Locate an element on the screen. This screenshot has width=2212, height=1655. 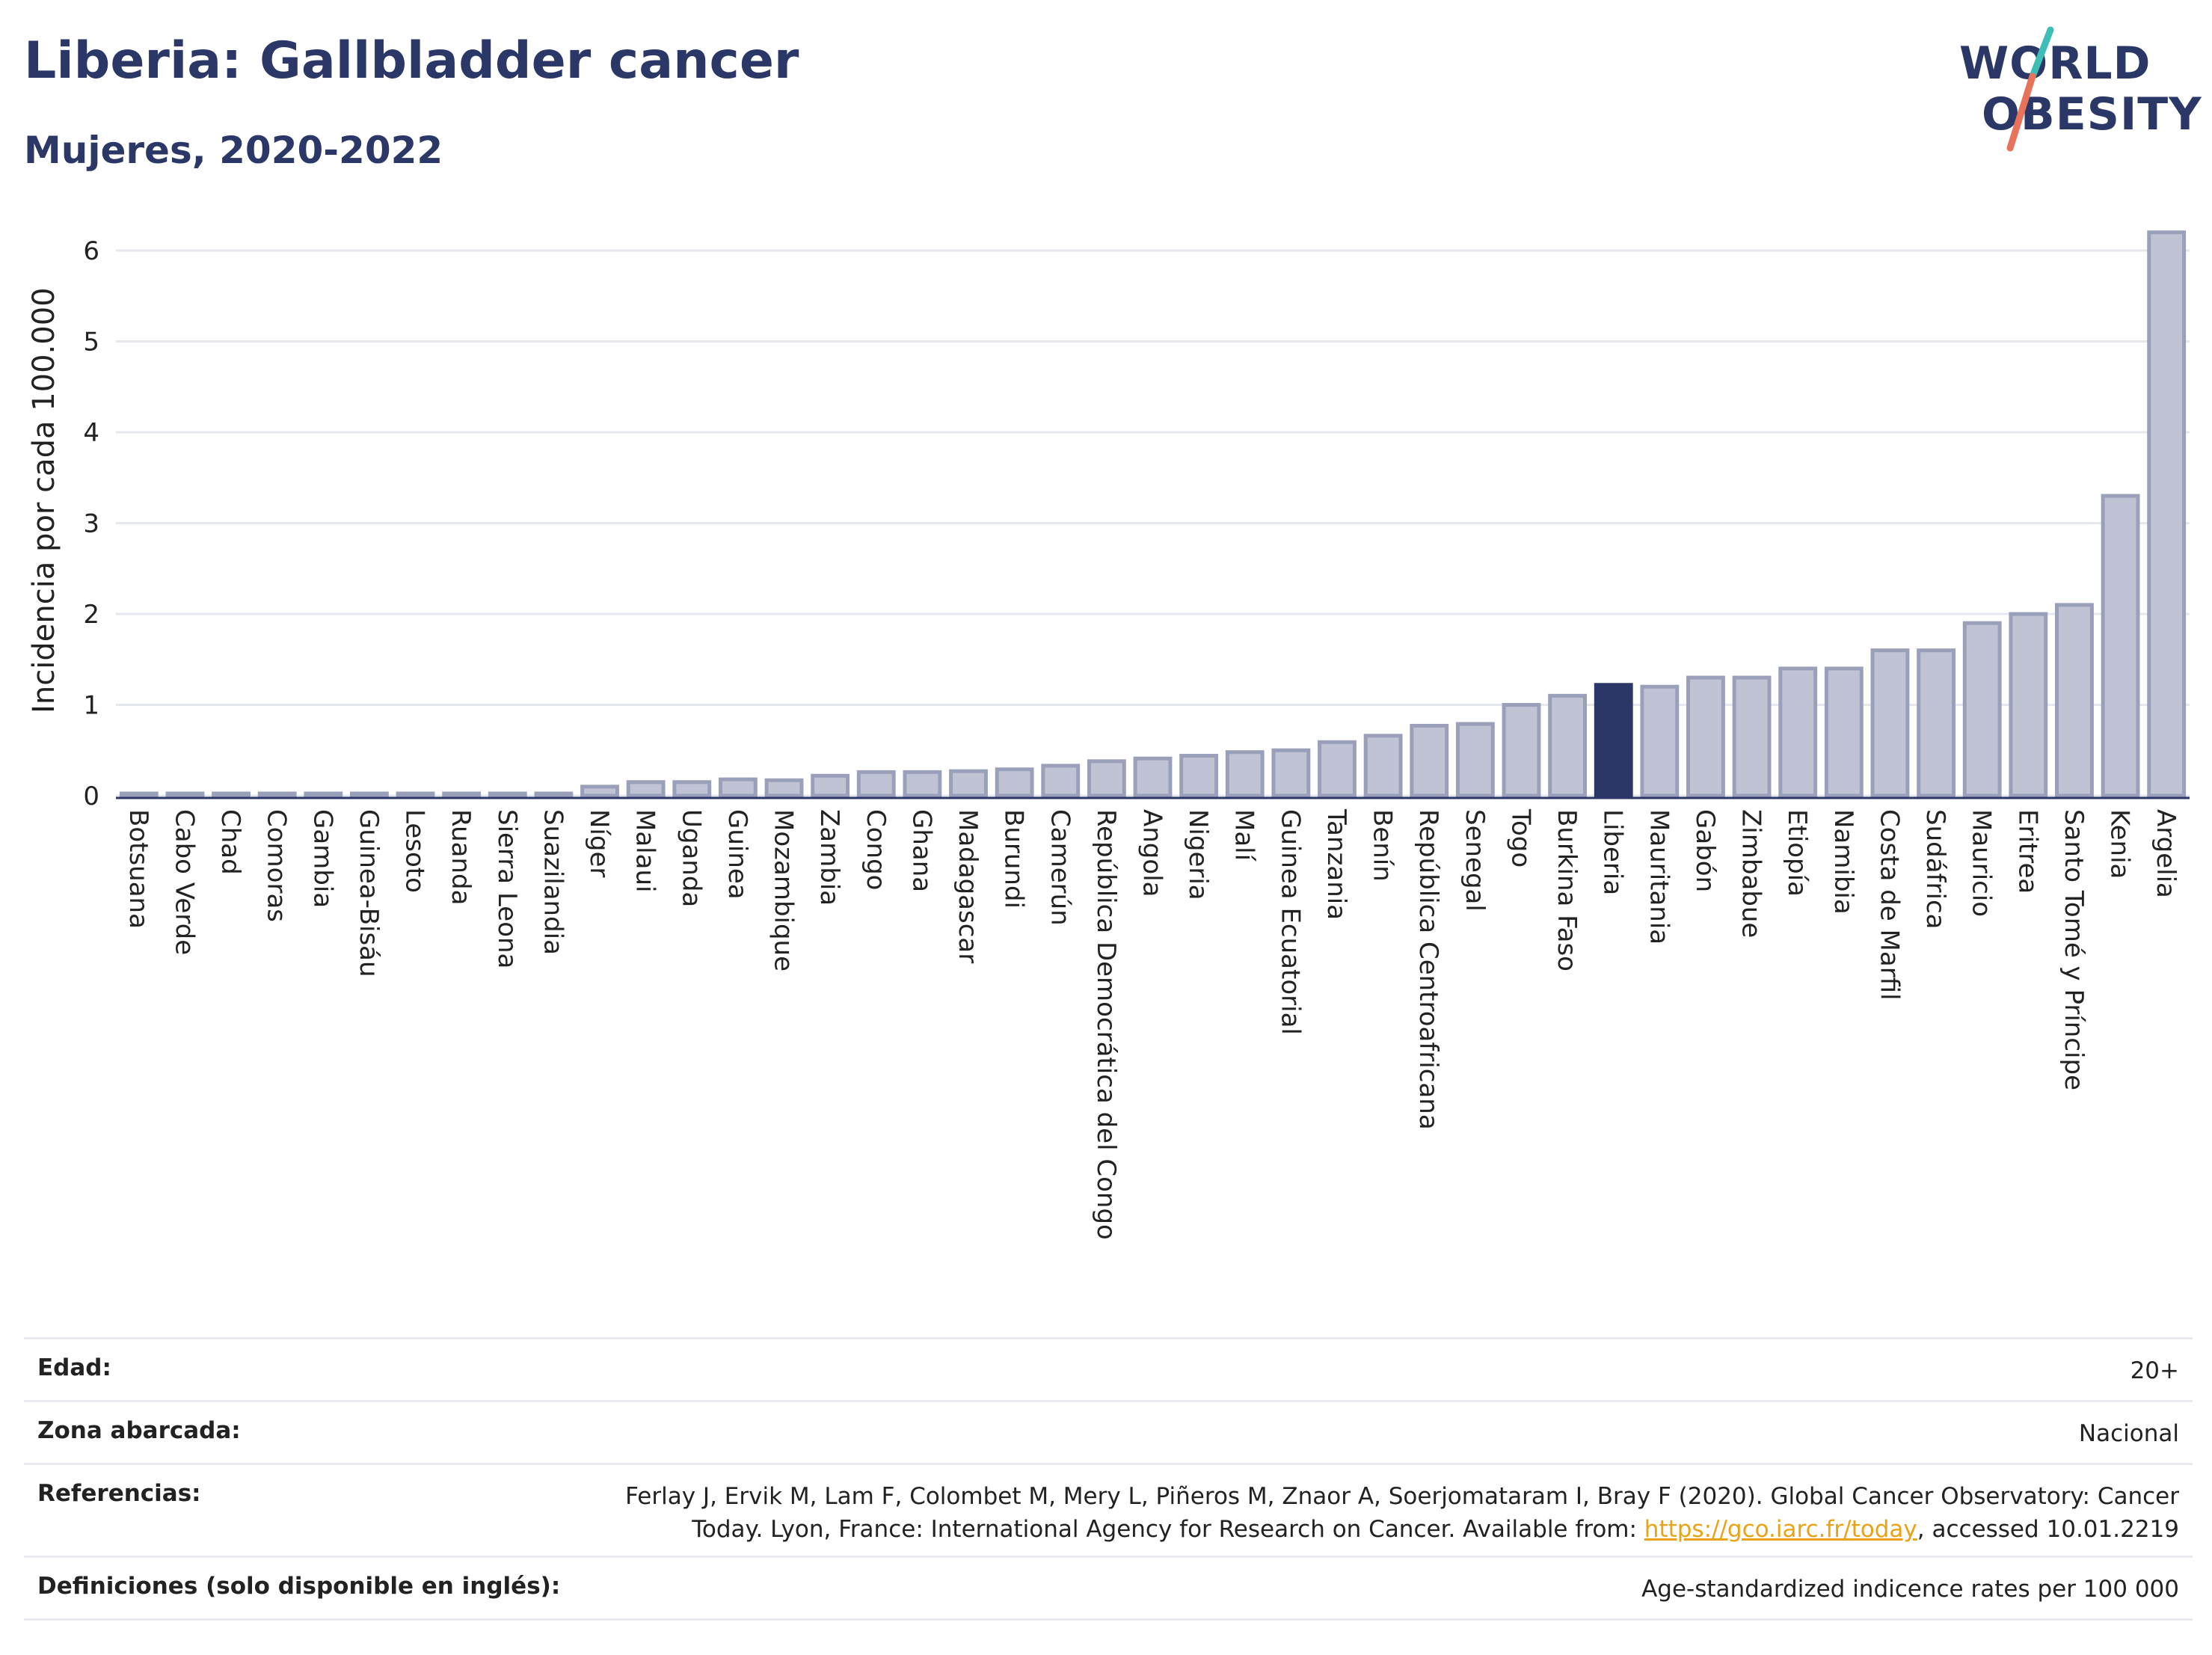
y-tick-label: 6 is located at coordinates (91, 251).